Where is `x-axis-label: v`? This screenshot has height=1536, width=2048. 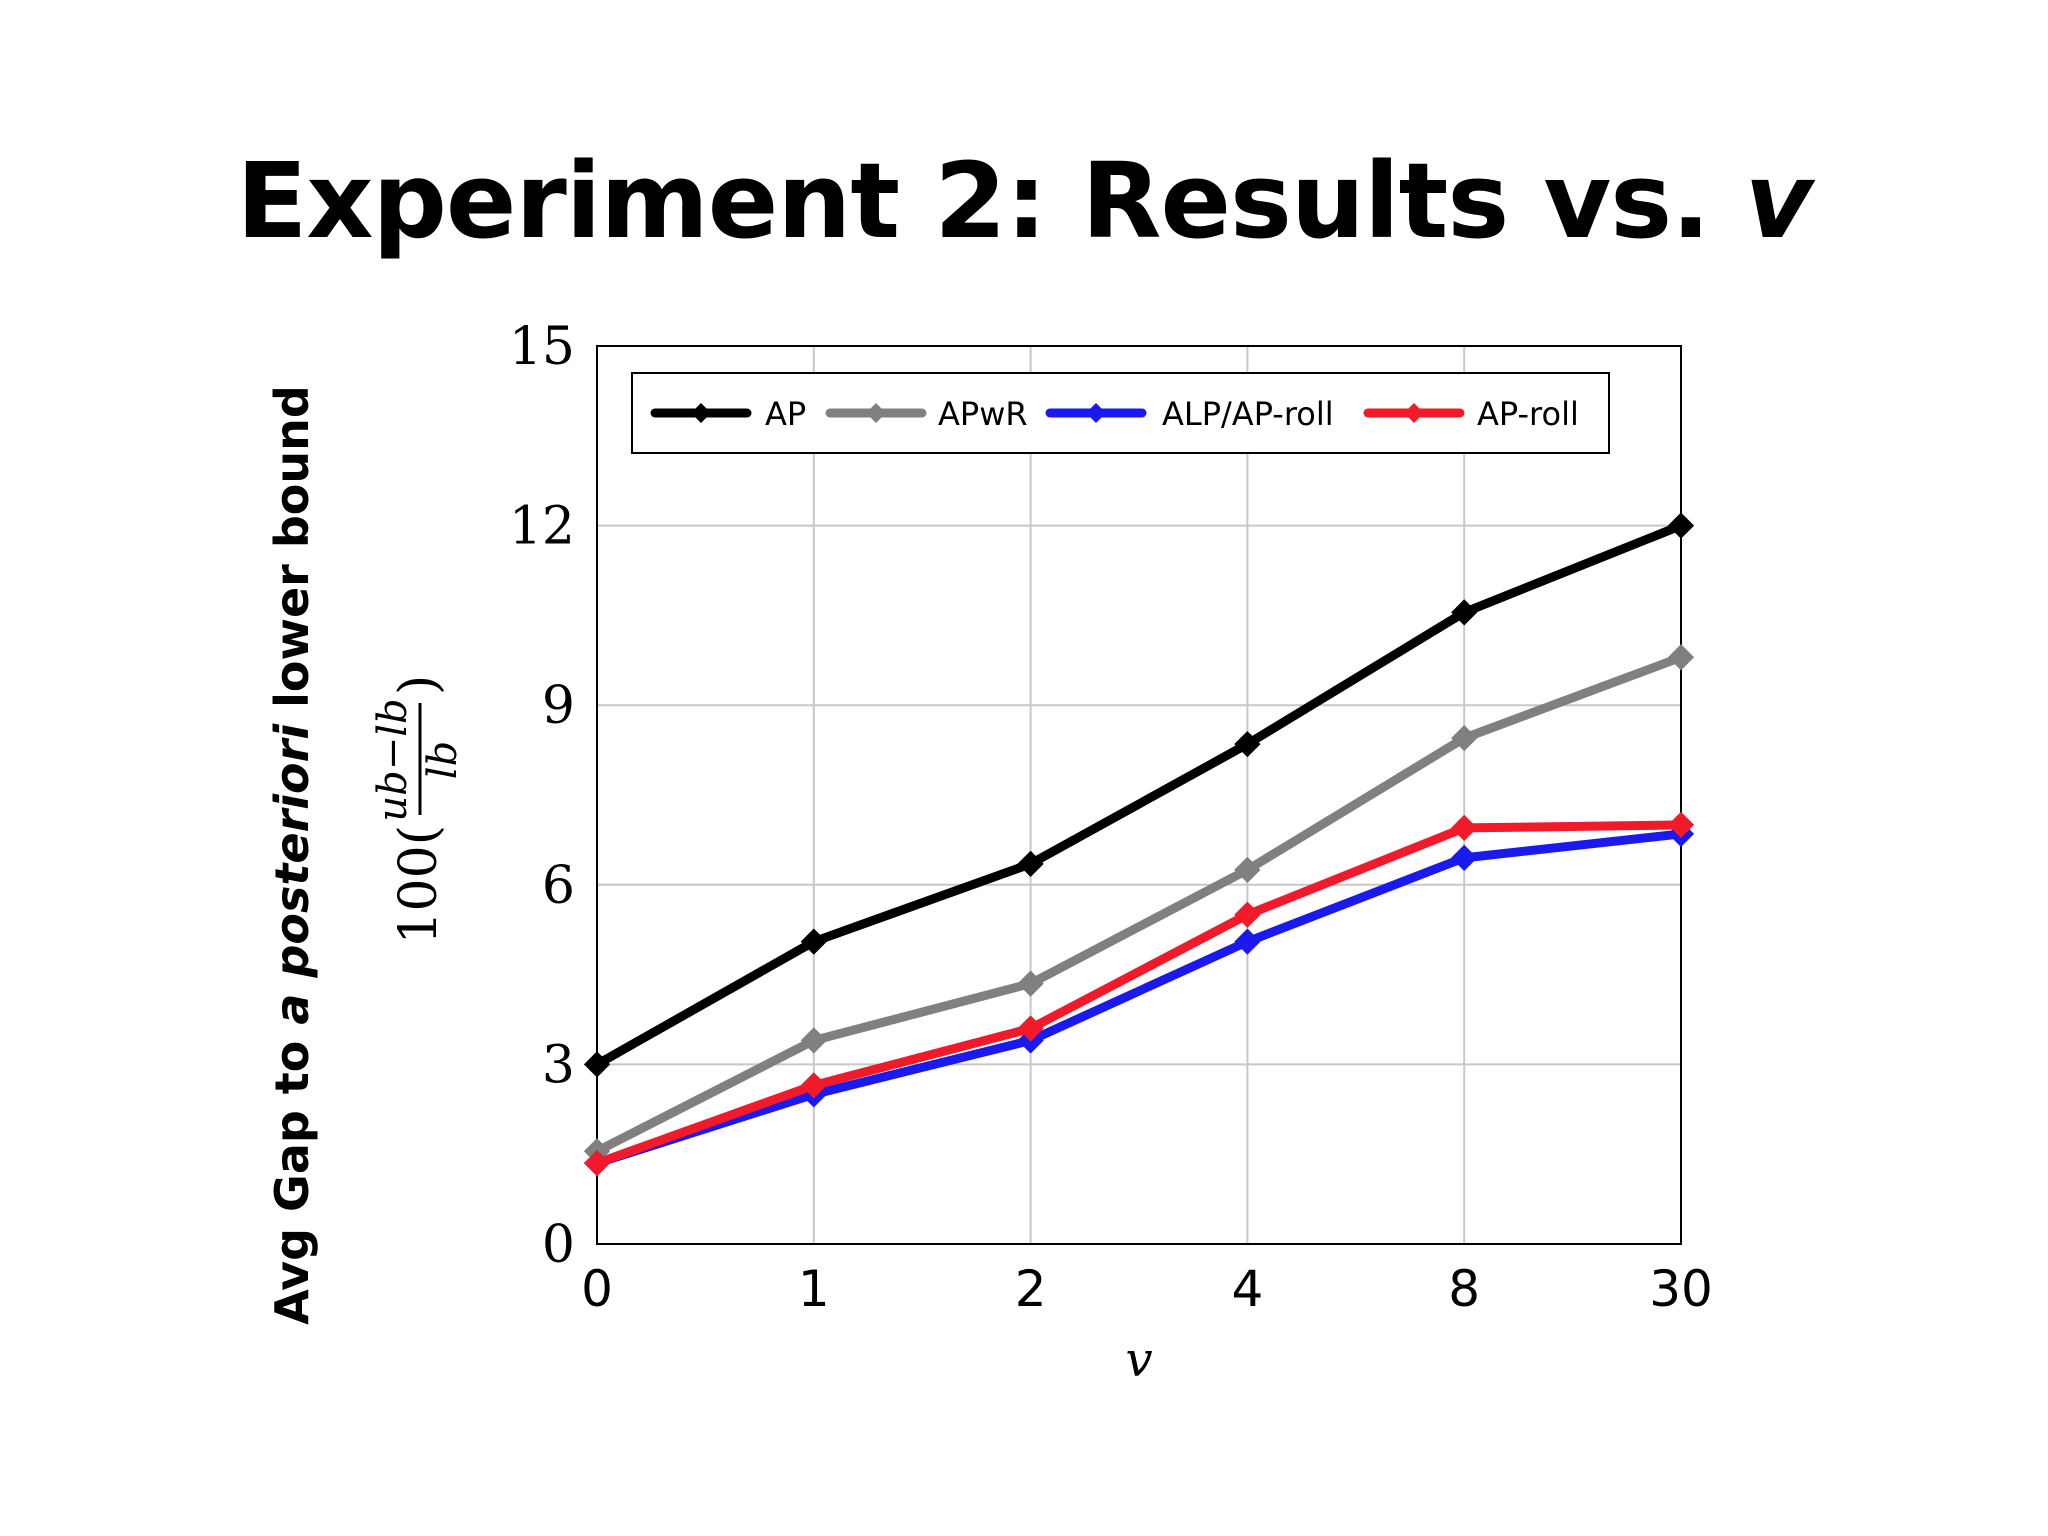
x-axis-label: v is located at coordinates (1138, 1360).